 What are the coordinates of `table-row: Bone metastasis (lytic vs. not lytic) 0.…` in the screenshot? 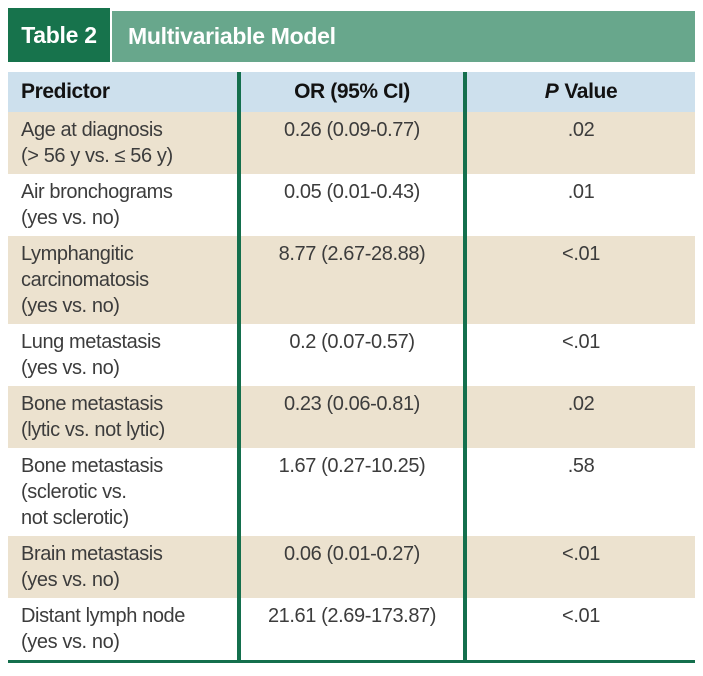 It's located at (351, 417).